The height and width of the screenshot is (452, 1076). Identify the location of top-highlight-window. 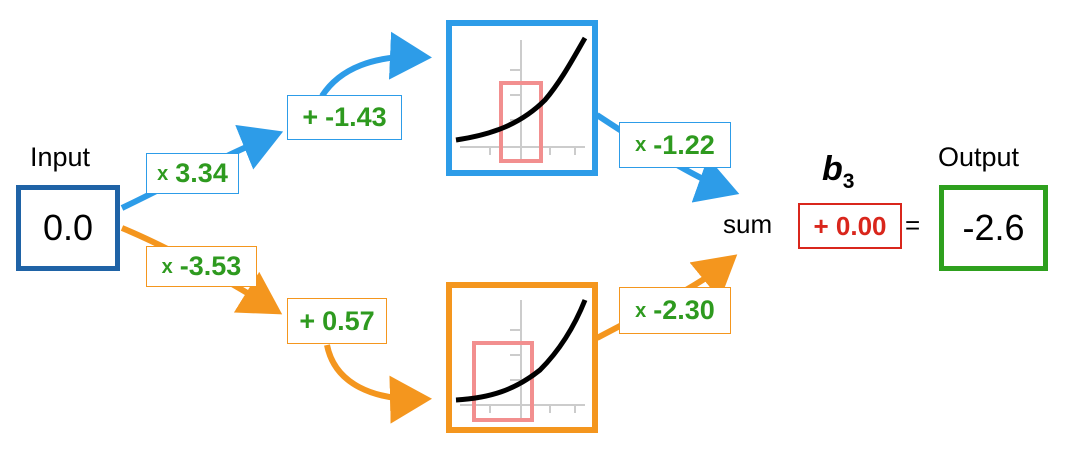
(521, 122).